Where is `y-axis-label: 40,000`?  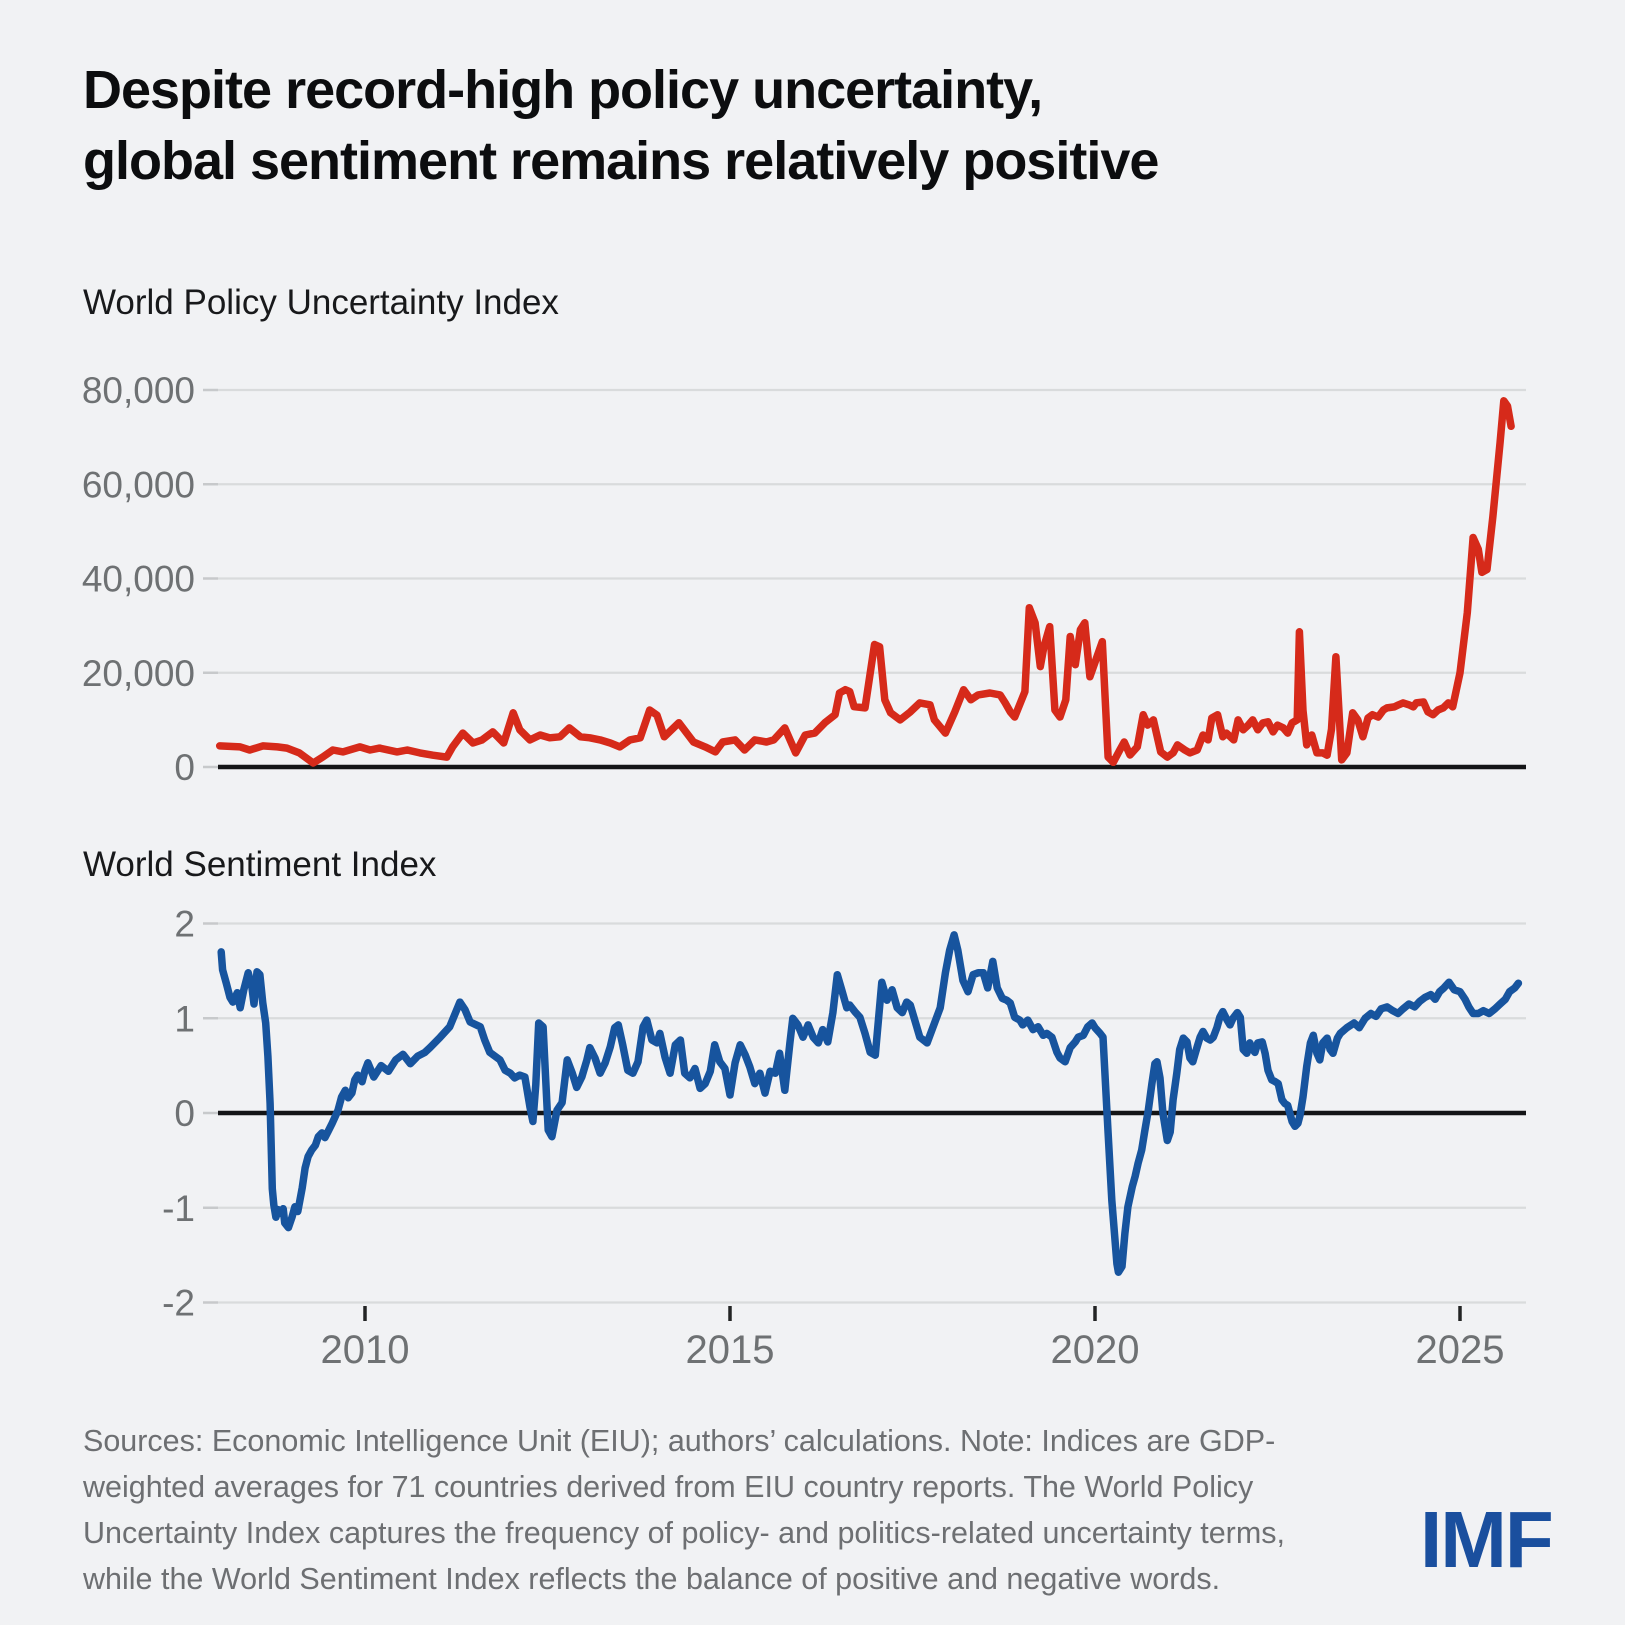
y-axis-label: 40,000 is located at coordinates (138, 579).